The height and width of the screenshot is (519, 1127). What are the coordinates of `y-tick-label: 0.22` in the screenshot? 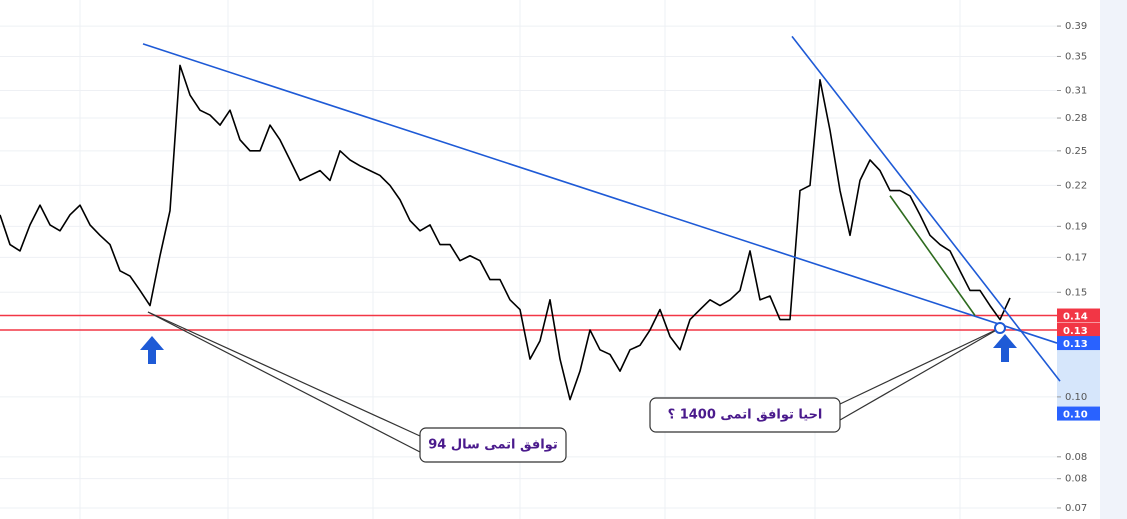 It's located at (1076, 185).